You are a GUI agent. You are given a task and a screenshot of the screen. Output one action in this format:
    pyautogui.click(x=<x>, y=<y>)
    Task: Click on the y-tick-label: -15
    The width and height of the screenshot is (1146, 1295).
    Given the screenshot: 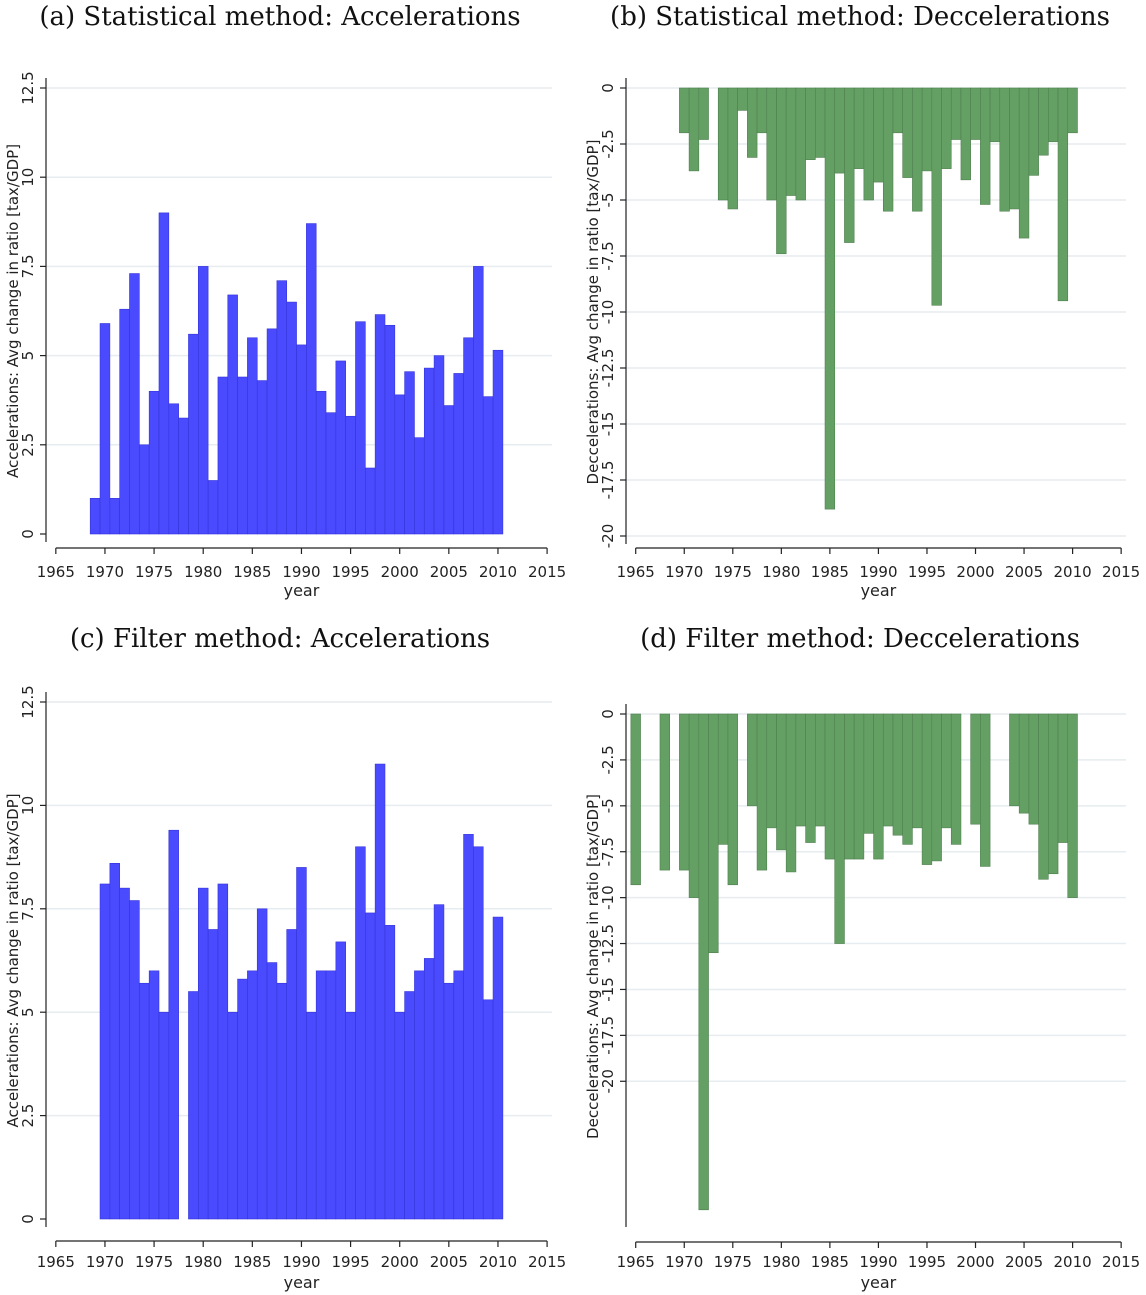 What is the action you would take?
    pyautogui.click(x=608, y=424)
    